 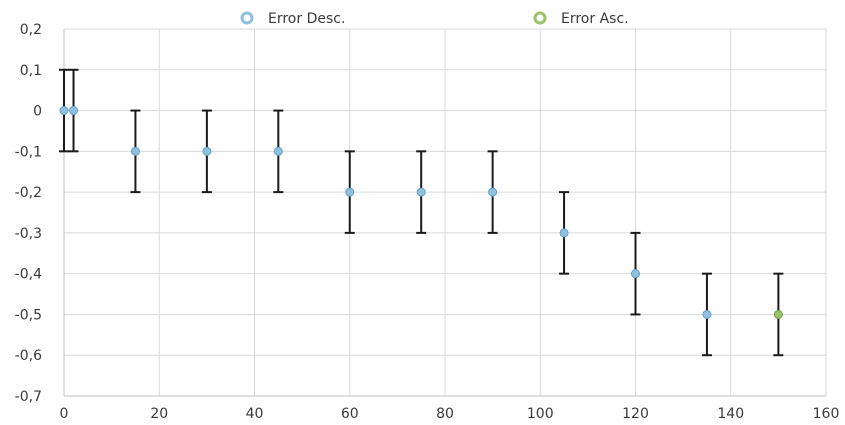 I want to click on x-tick-label: 80, so click(x=445, y=414).